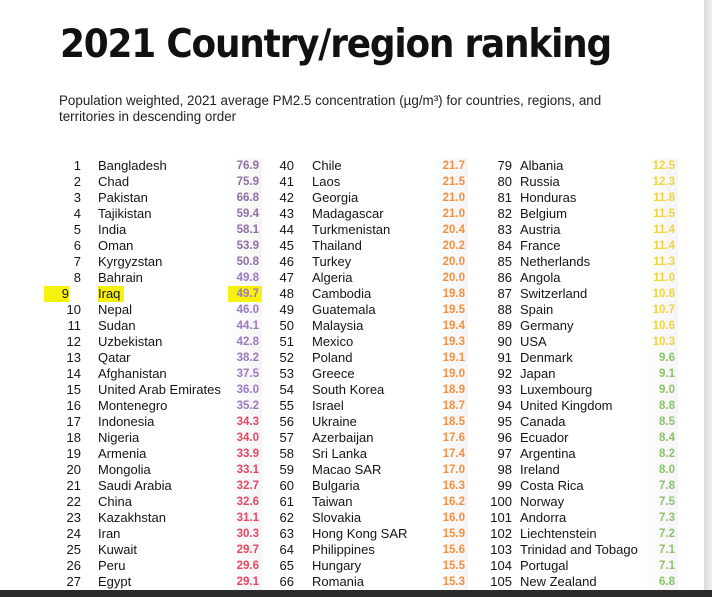 The height and width of the screenshot is (597, 712). Describe the element at coordinates (117, 325) in the screenshot. I see `country-name: Sudan` at that location.